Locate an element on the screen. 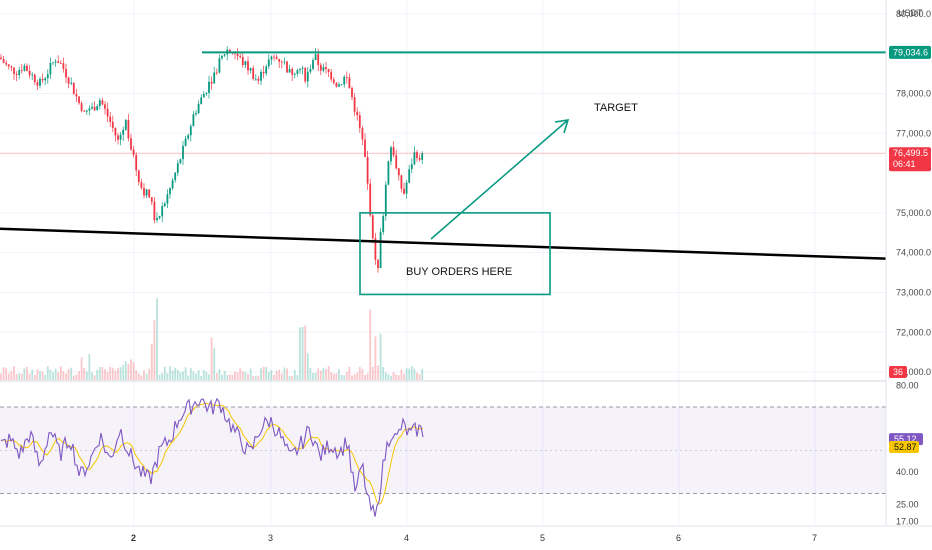 The width and height of the screenshot is (932, 550). time-axis: 2 3 4 5 6 7 is located at coordinates (466, 534).